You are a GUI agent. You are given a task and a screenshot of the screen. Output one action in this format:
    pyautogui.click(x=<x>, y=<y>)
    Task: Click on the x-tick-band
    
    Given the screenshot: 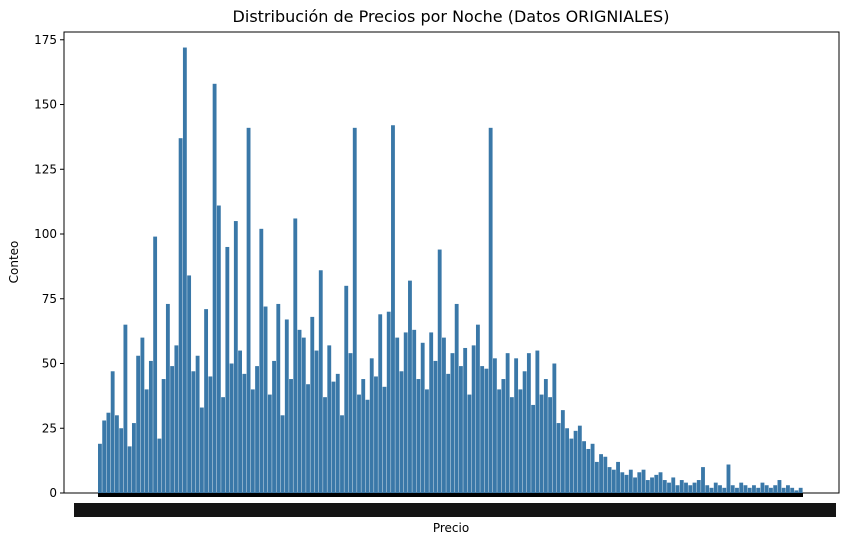 What is the action you would take?
    pyautogui.click(x=450, y=495)
    